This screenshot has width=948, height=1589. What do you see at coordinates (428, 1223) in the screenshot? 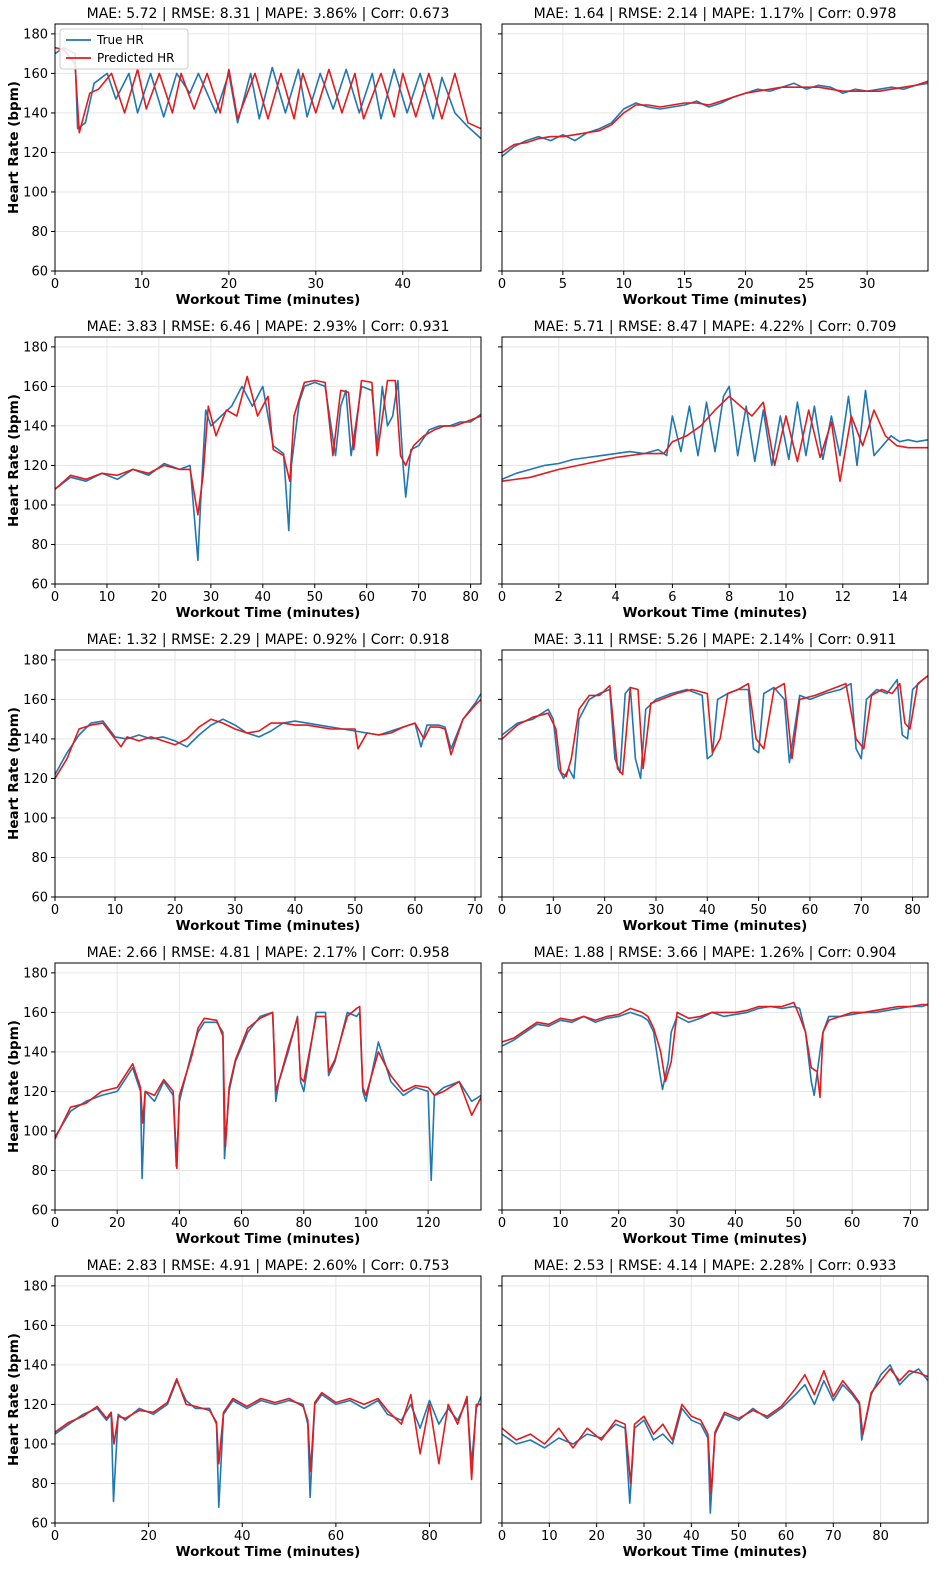
I see `x-tick-label: 120` at bounding box center [428, 1223].